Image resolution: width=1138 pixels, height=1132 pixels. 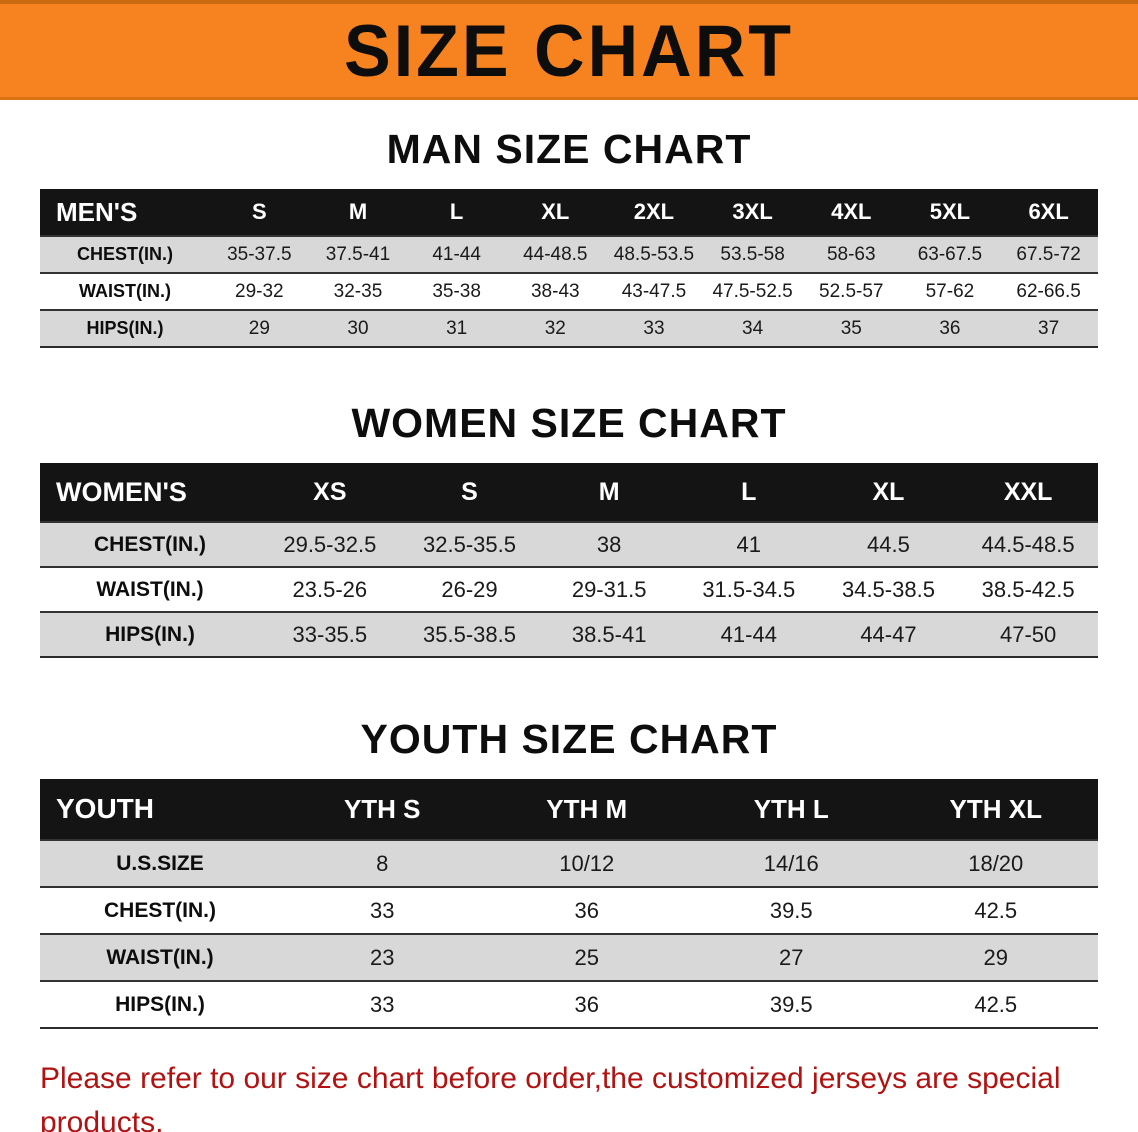 What do you see at coordinates (569, 423) in the screenshot?
I see `women-size-chart-heading: WOMEN SIZE CHART` at bounding box center [569, 423].